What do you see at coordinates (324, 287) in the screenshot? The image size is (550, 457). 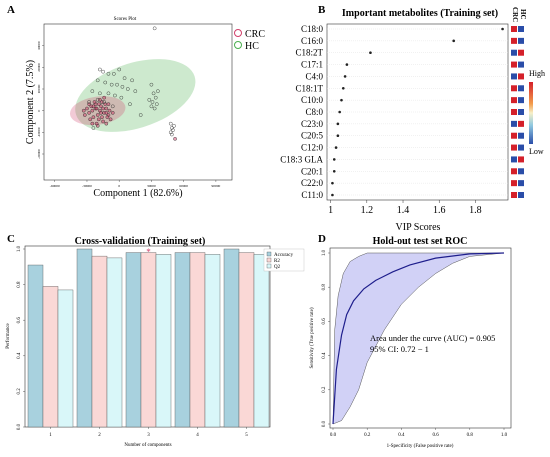 I see `roc-ytick-label: 0.8` at bounding box center [324, 287].